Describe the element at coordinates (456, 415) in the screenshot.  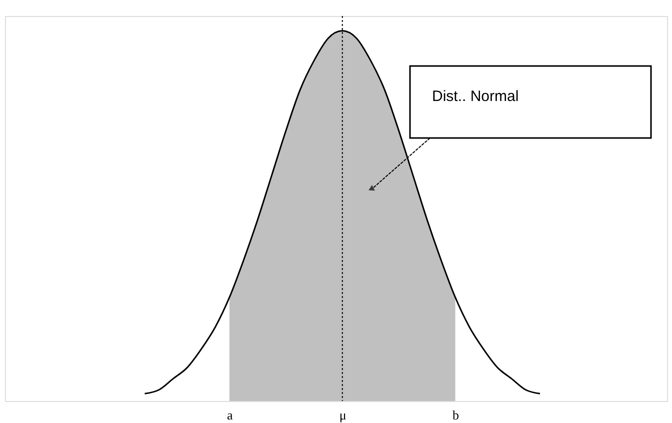
I see `x-tick-label: b` at that location.